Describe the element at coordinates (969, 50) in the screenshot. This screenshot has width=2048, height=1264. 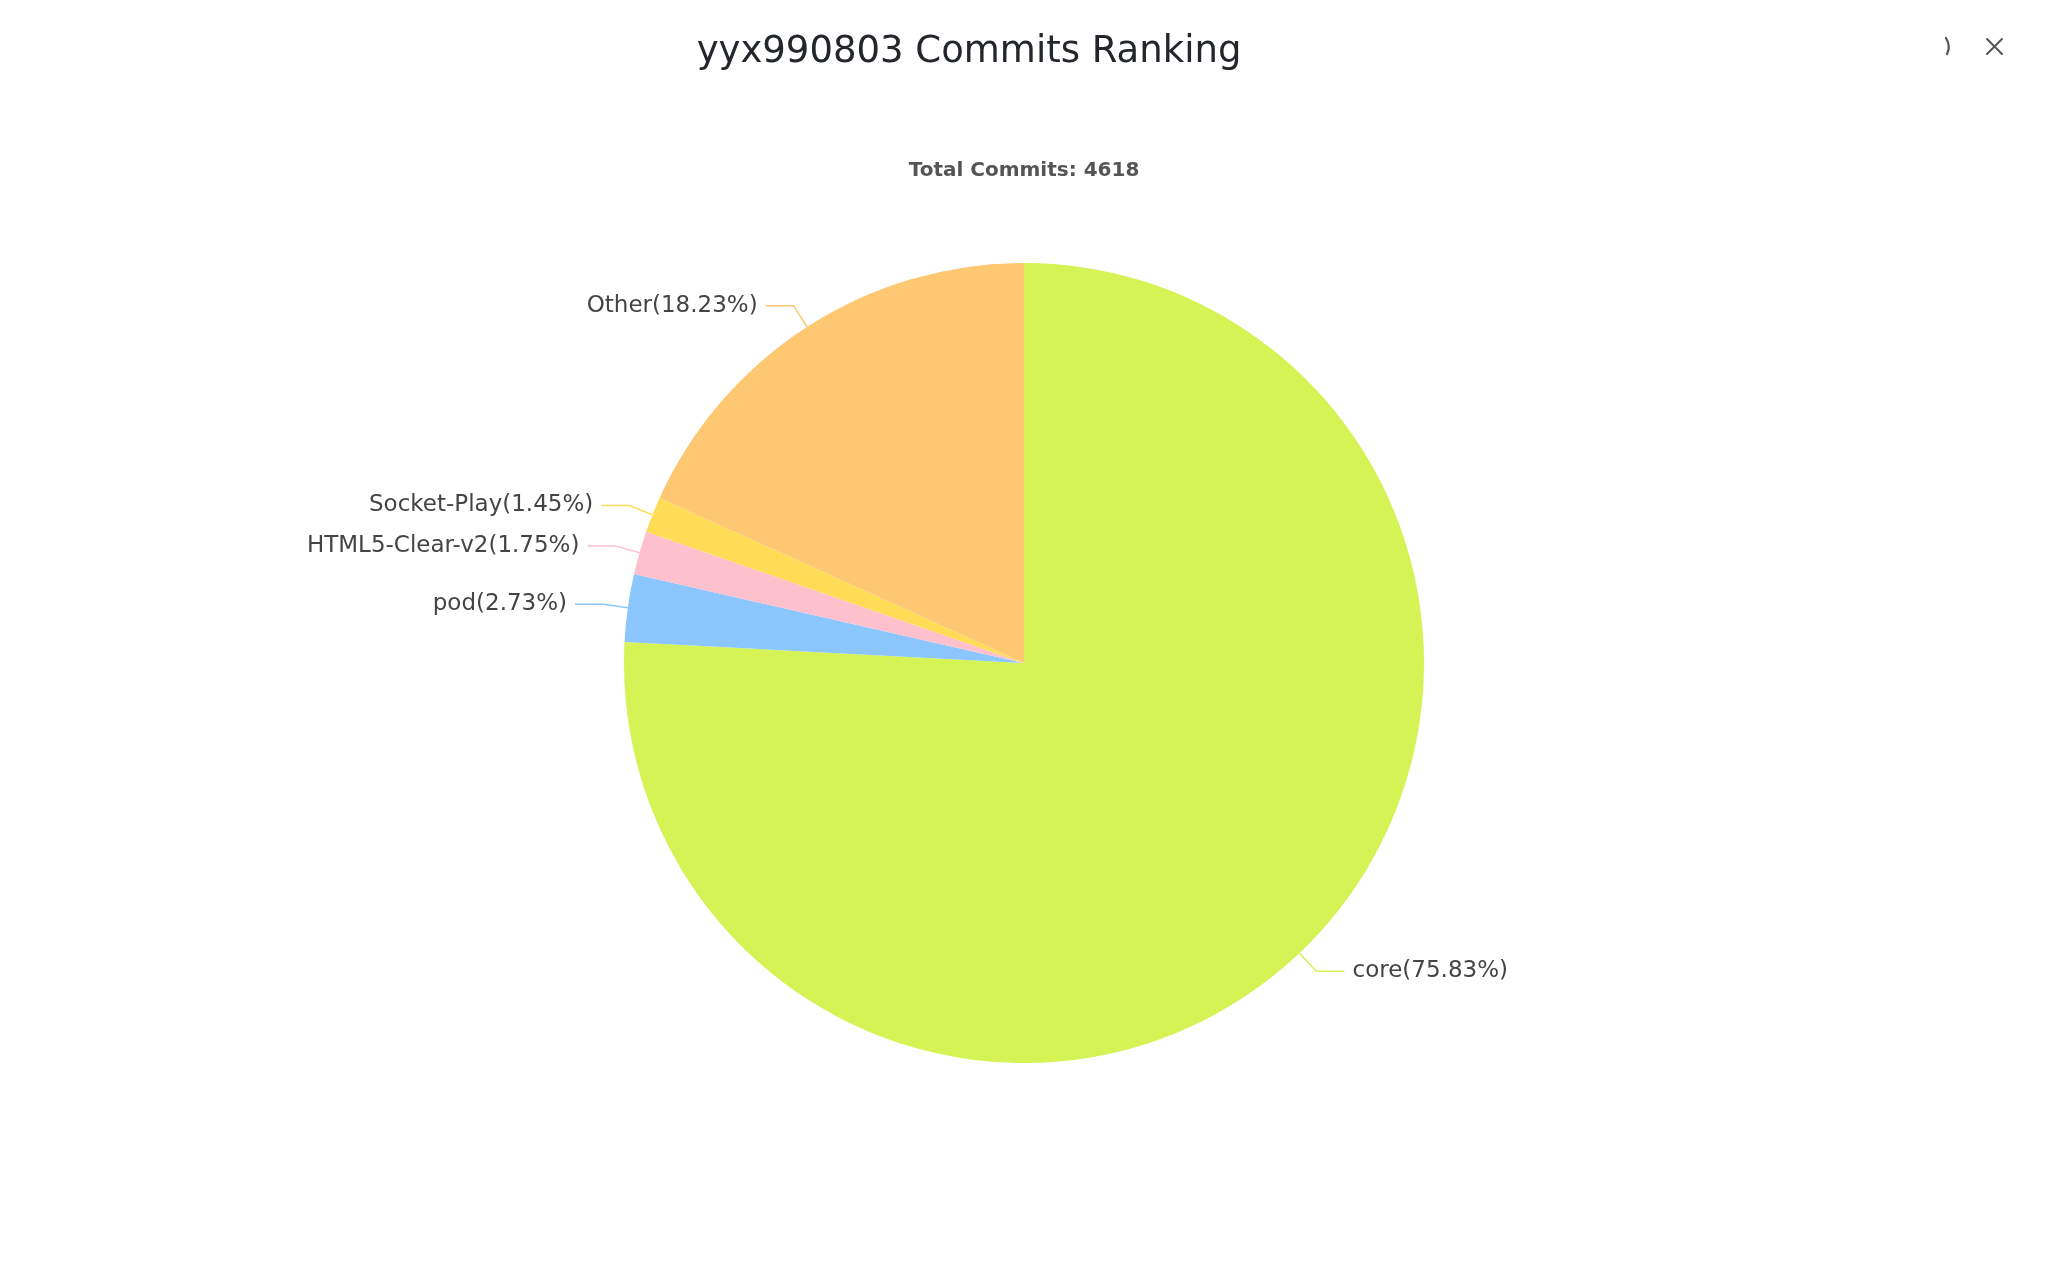
I see `chart-title: yyx990803 Commits Ranking` at that location.